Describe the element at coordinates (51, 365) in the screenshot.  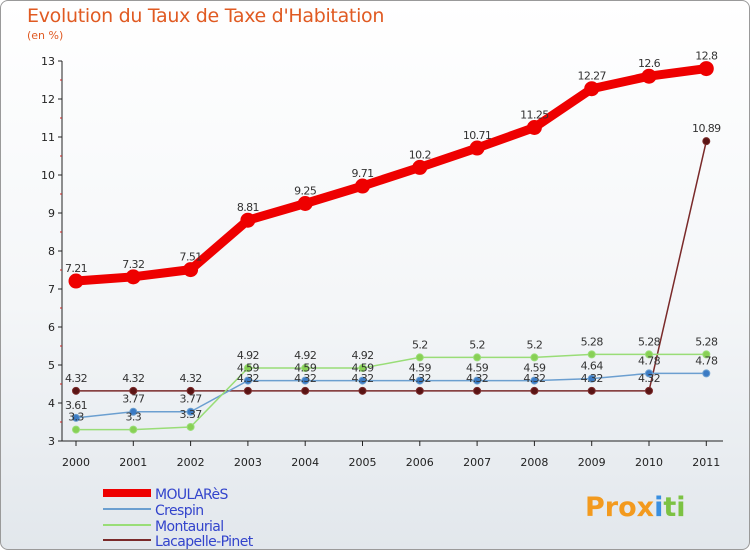
I see `y-tick-label: 5` at that location.